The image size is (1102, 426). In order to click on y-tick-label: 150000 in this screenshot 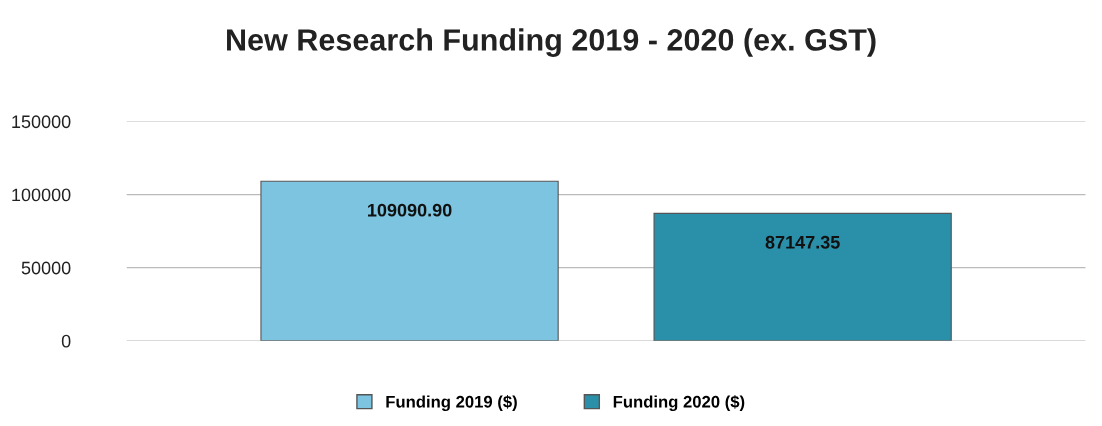, I will do `click(41, 122)`.